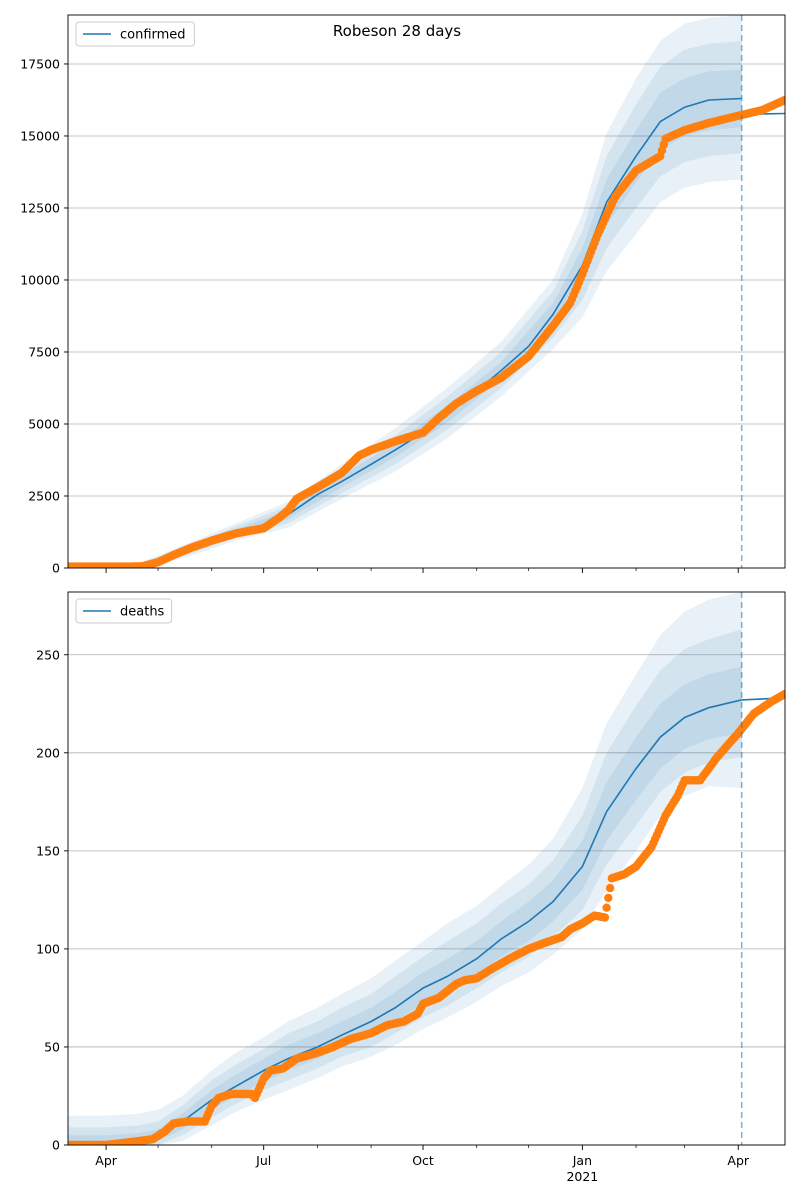  I want to click on legend-label: confirmed, so click(153, 35).